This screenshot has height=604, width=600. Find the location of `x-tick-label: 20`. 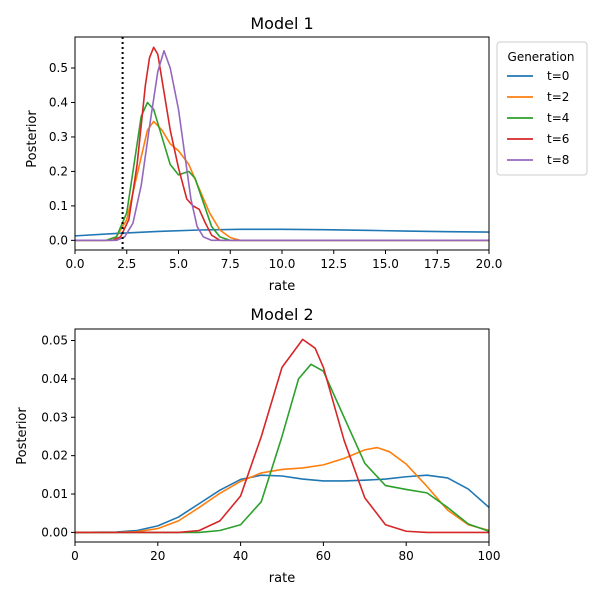

x-tick-label: 20 is located at coordinates (157, 556).